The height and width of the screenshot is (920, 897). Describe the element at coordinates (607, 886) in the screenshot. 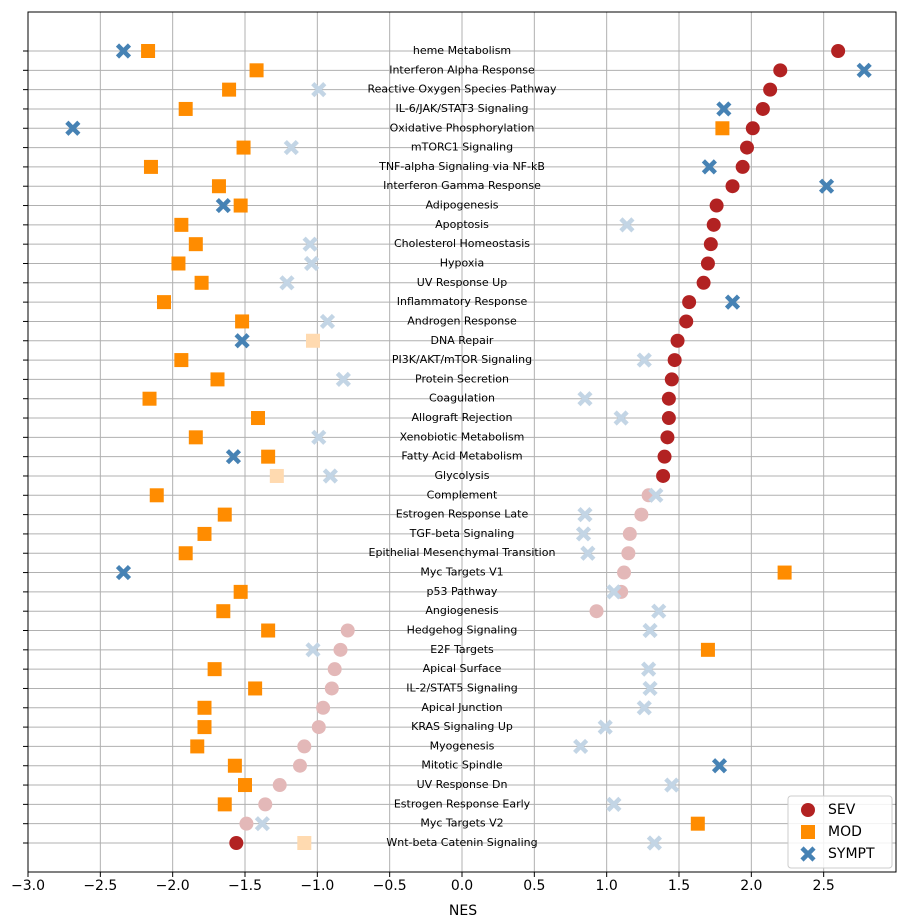

I see `x-tick-label: 1.0` at that location.